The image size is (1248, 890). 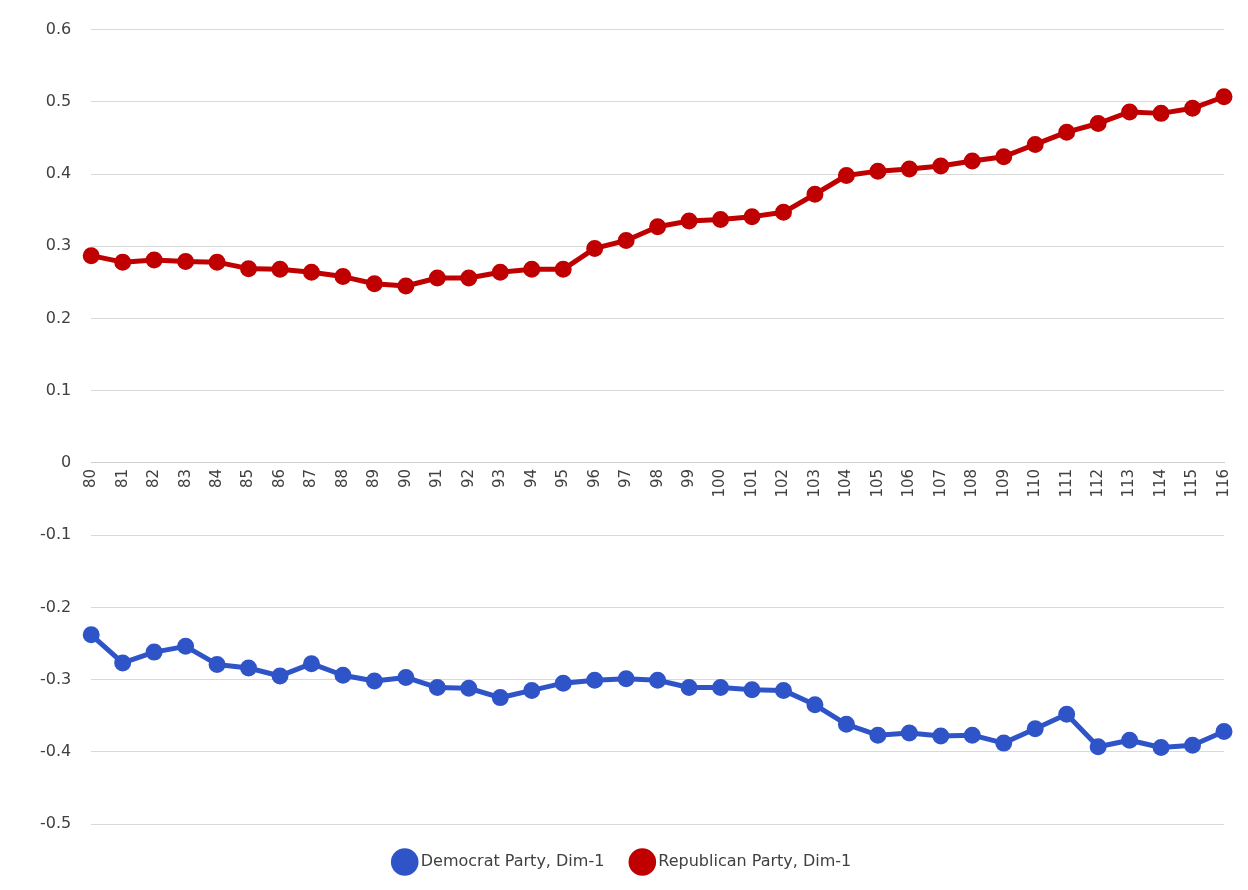 What do you see at coordinates (813, 483) in the screenshot?
I see `x-tick-label: 103` at bounding box center [813, 483].